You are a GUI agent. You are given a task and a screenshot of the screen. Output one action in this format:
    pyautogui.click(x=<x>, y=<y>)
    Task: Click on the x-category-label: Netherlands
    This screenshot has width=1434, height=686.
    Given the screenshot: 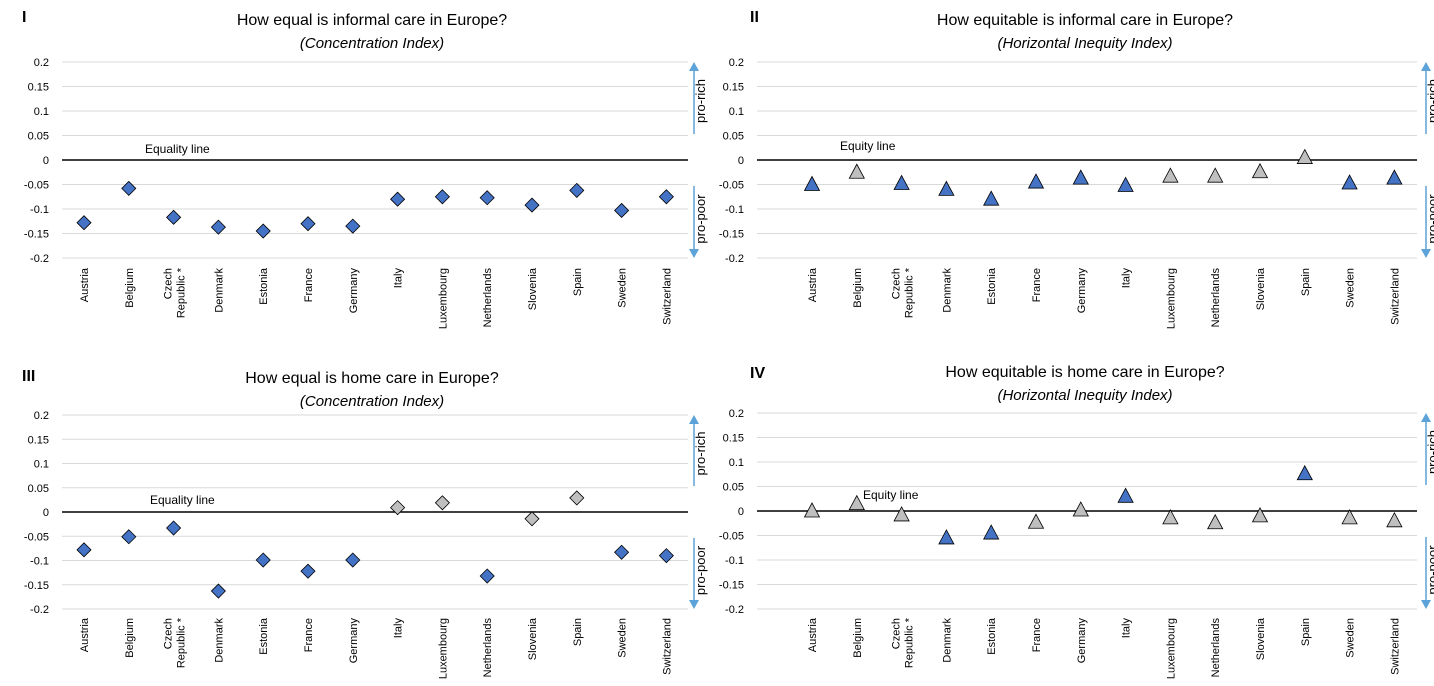 What is the action you would take?
    pyautogui.click(x=1216, y=298)
    